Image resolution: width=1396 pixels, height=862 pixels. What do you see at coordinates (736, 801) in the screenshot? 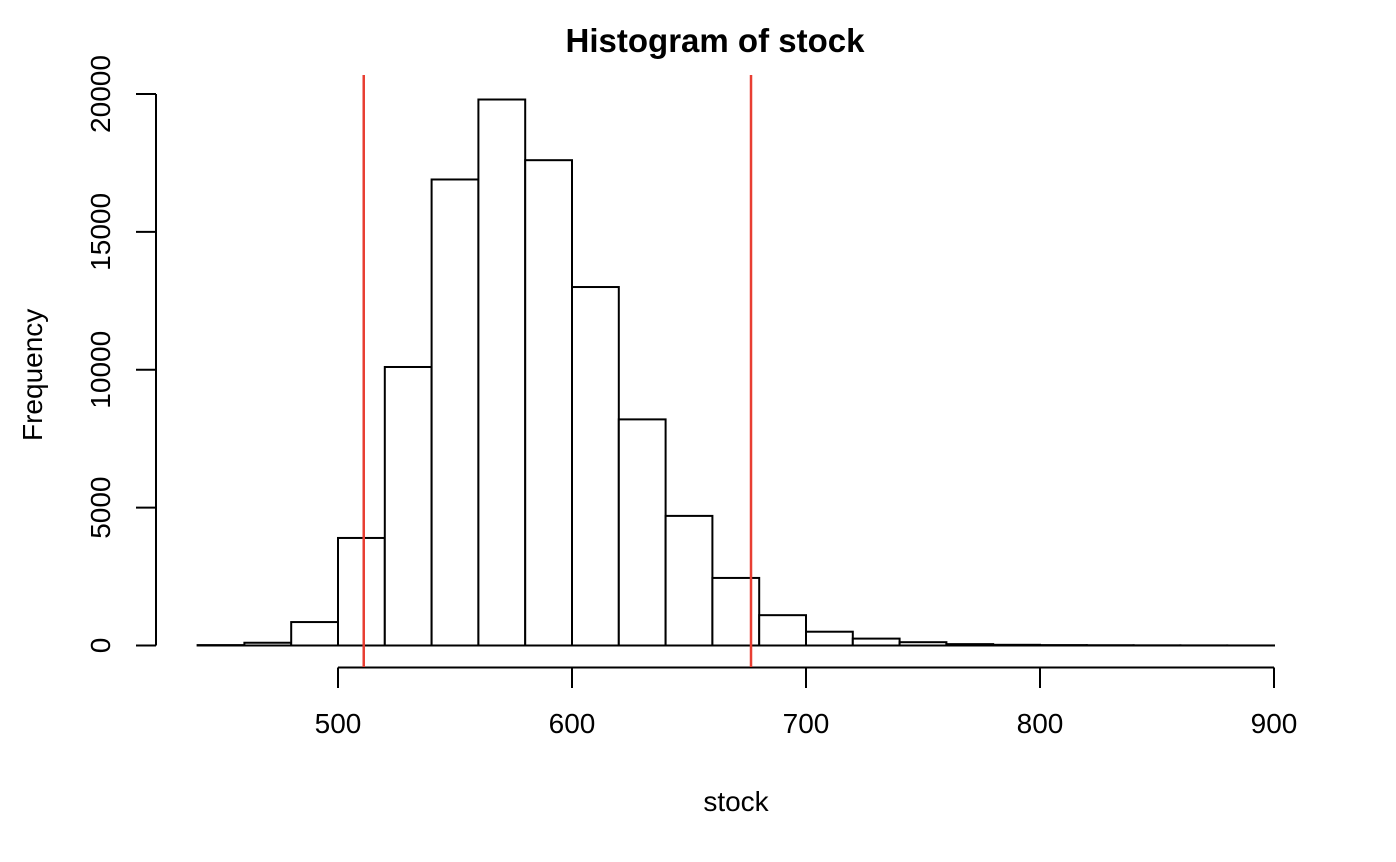
I see `x-axis-label: stock` at bounding box center [736, 801].